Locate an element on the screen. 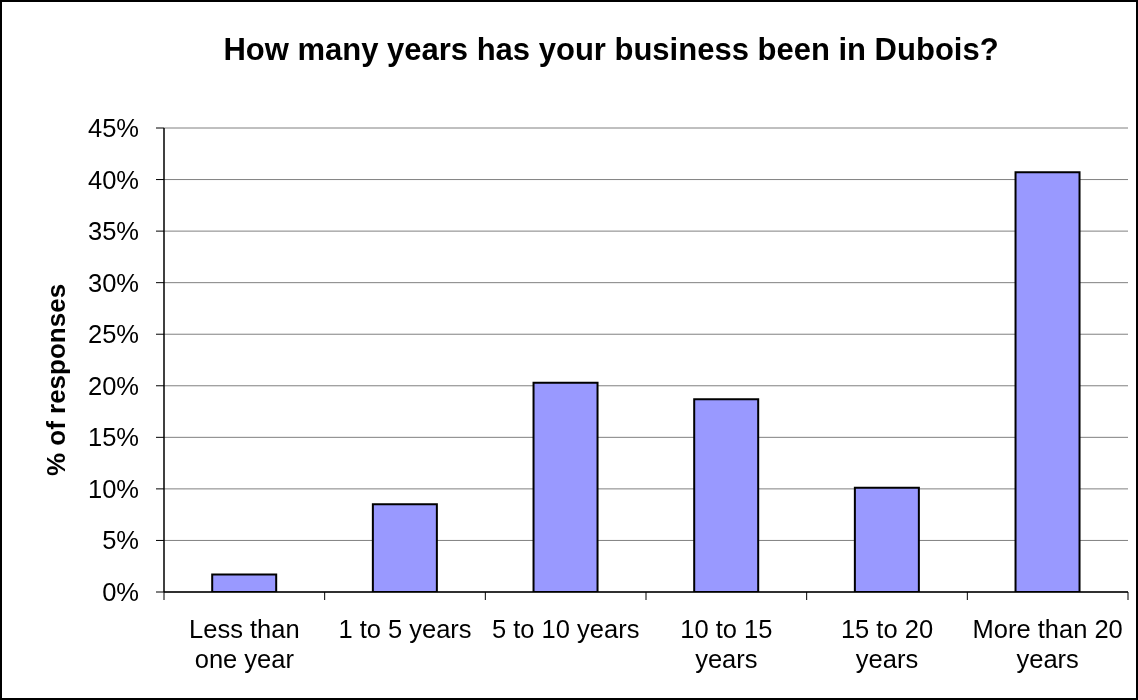 This screenshot has height=700, width=1138. y-tick-label: 20% is located at coordinates (113, 385).